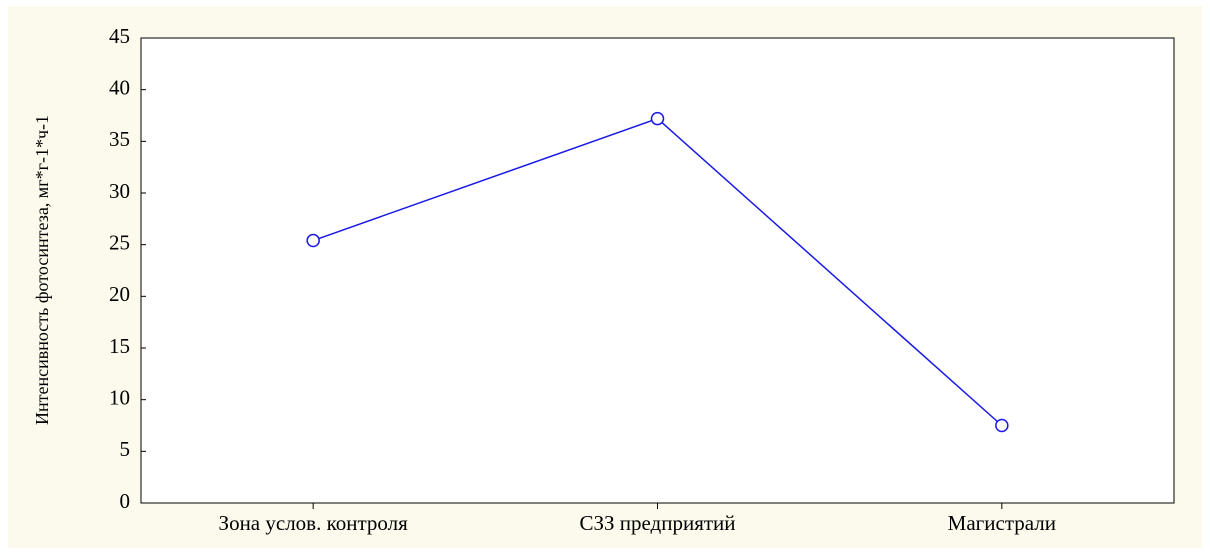 The image size is (1210, 553). Describe the element at coordinates (119, 346) in the screenshot. I see `y-tick-label: 15` at that location.